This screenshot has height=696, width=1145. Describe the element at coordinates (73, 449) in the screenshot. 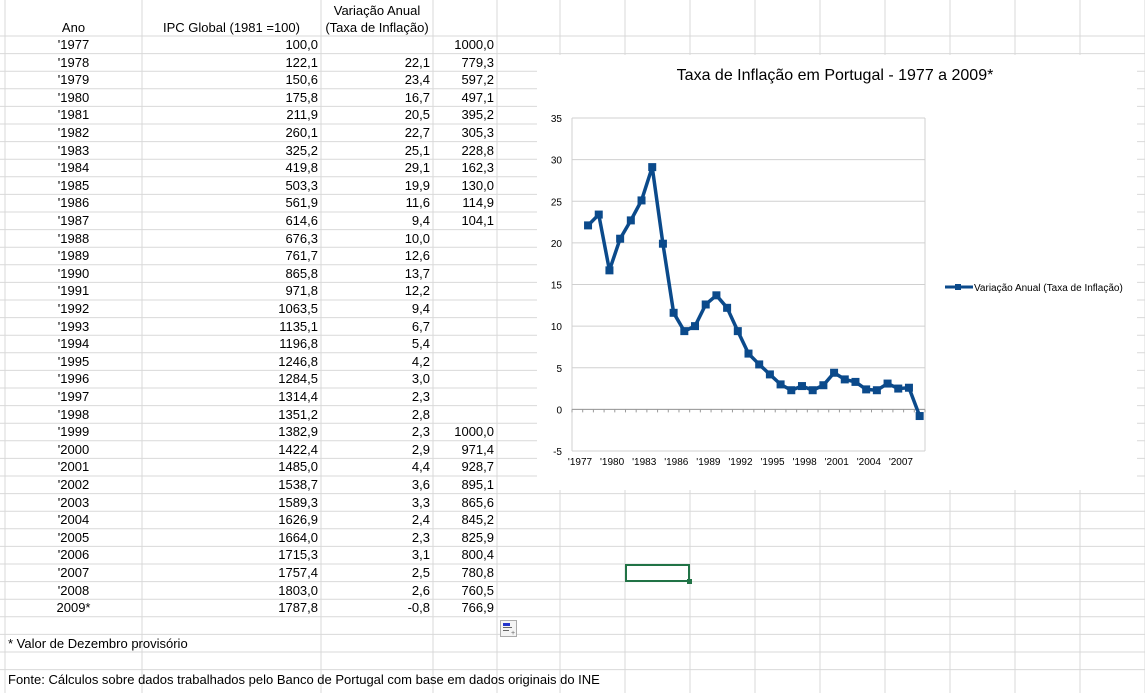

I see `cell-ano: '2000` at that location.